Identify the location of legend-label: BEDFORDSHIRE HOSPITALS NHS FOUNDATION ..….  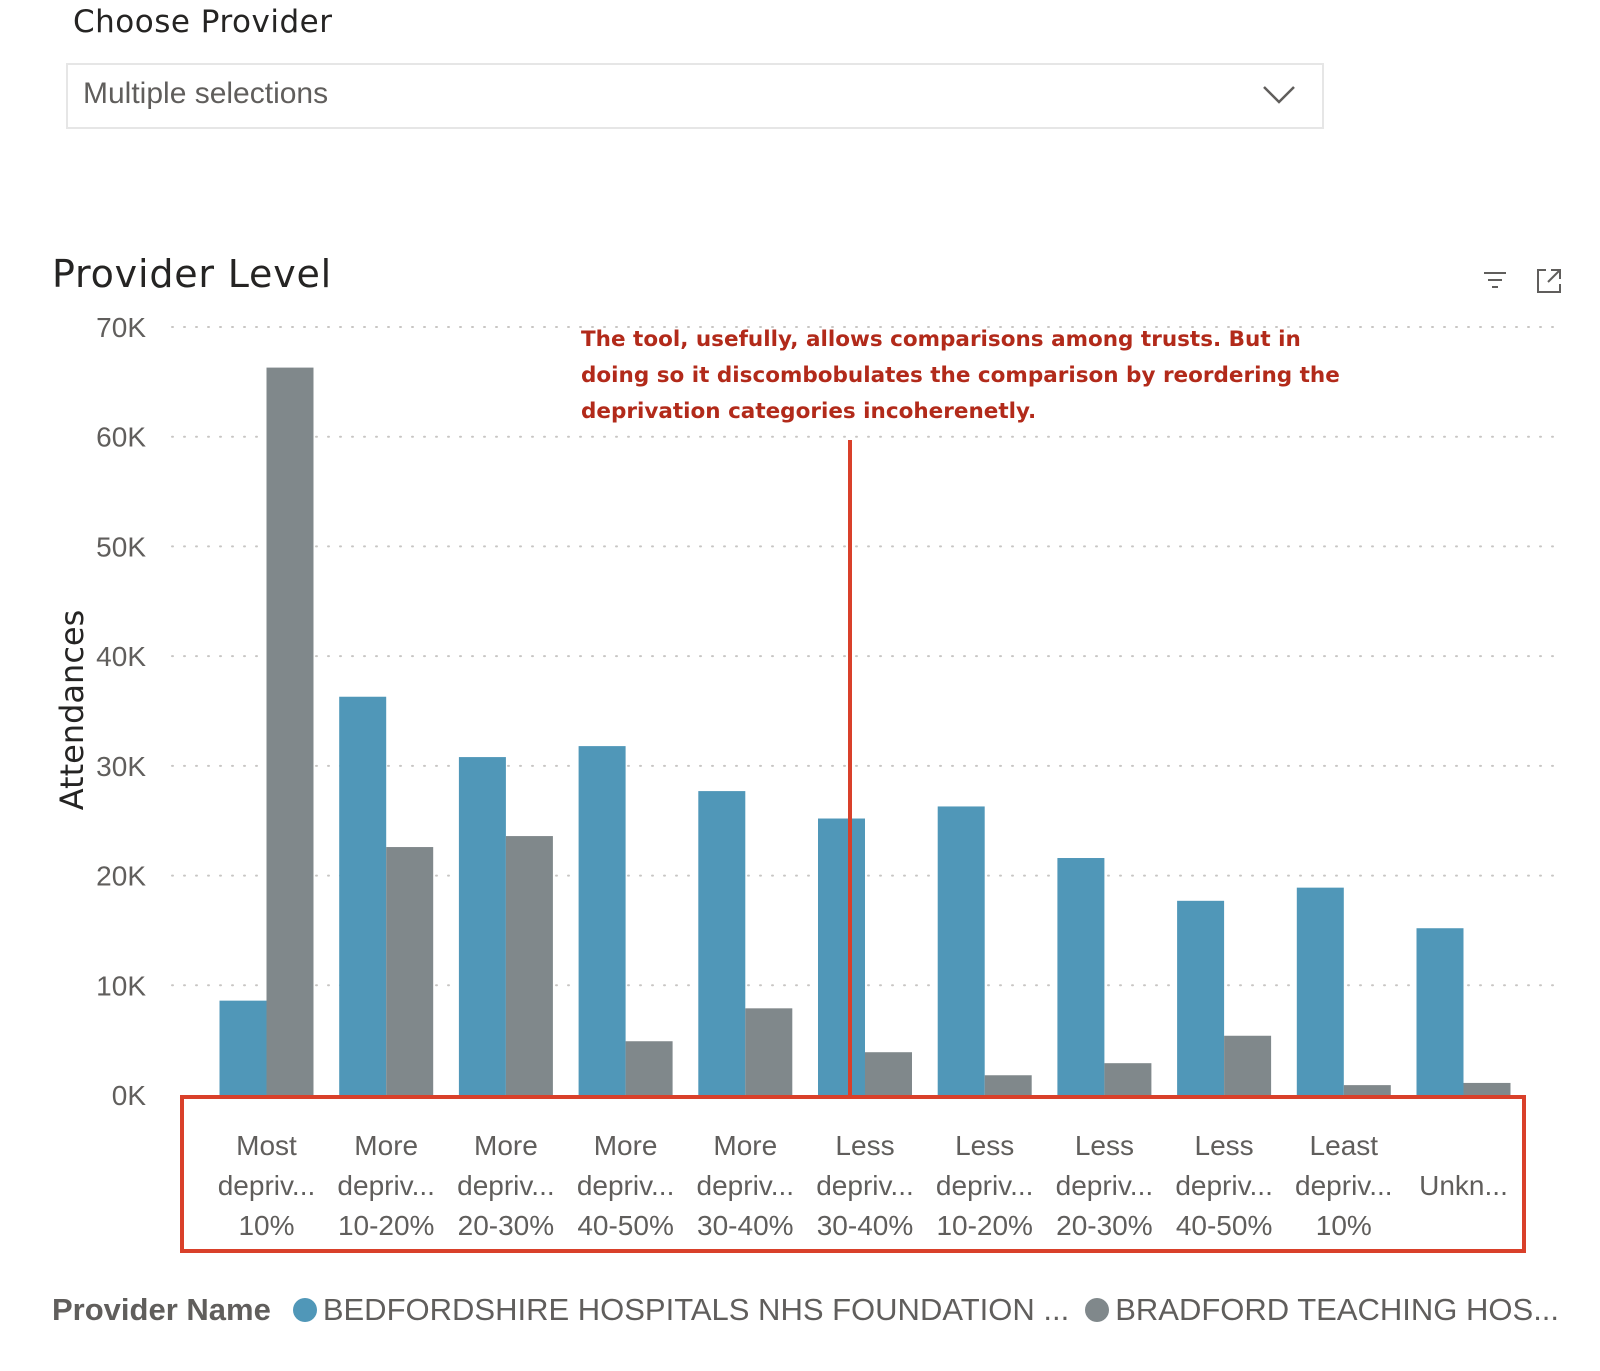
(696, 1309).